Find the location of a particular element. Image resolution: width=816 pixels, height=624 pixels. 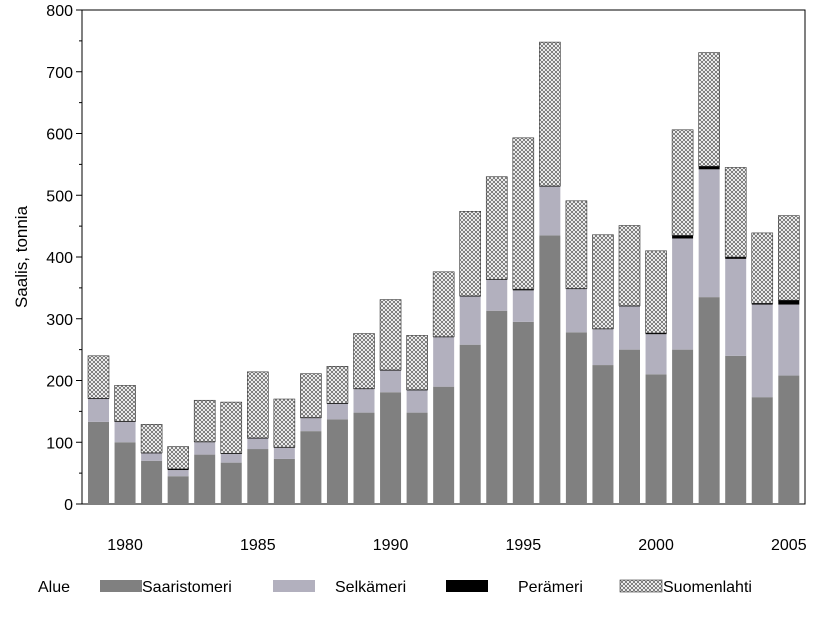

y-tick-label: 100 is located at coordinates (59, 443).